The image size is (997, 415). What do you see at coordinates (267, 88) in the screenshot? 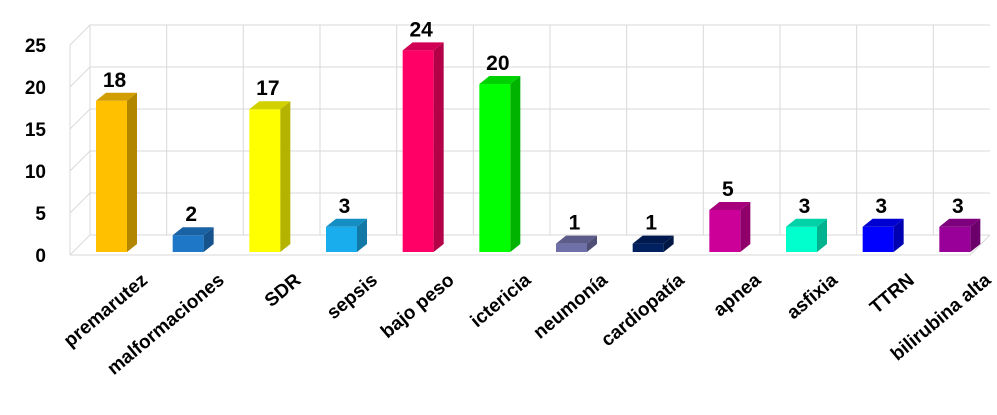
I see `data-label: 17` at bounding box center [267, 88].